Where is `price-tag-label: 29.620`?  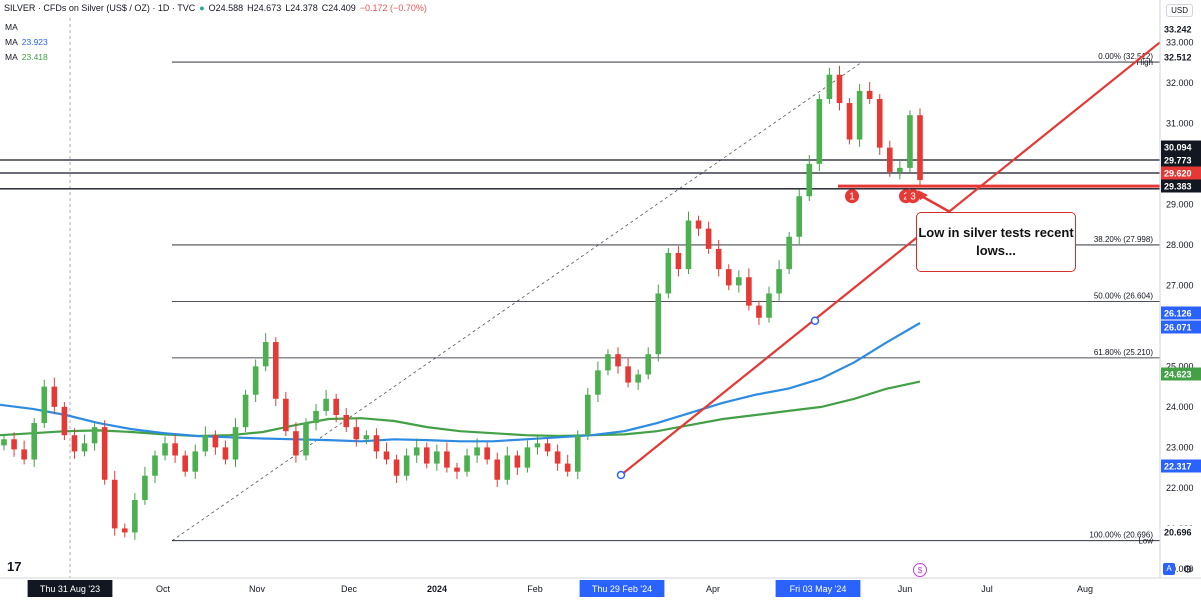 price-tag-label: 29.620 is located at coordinates (1178, 174).